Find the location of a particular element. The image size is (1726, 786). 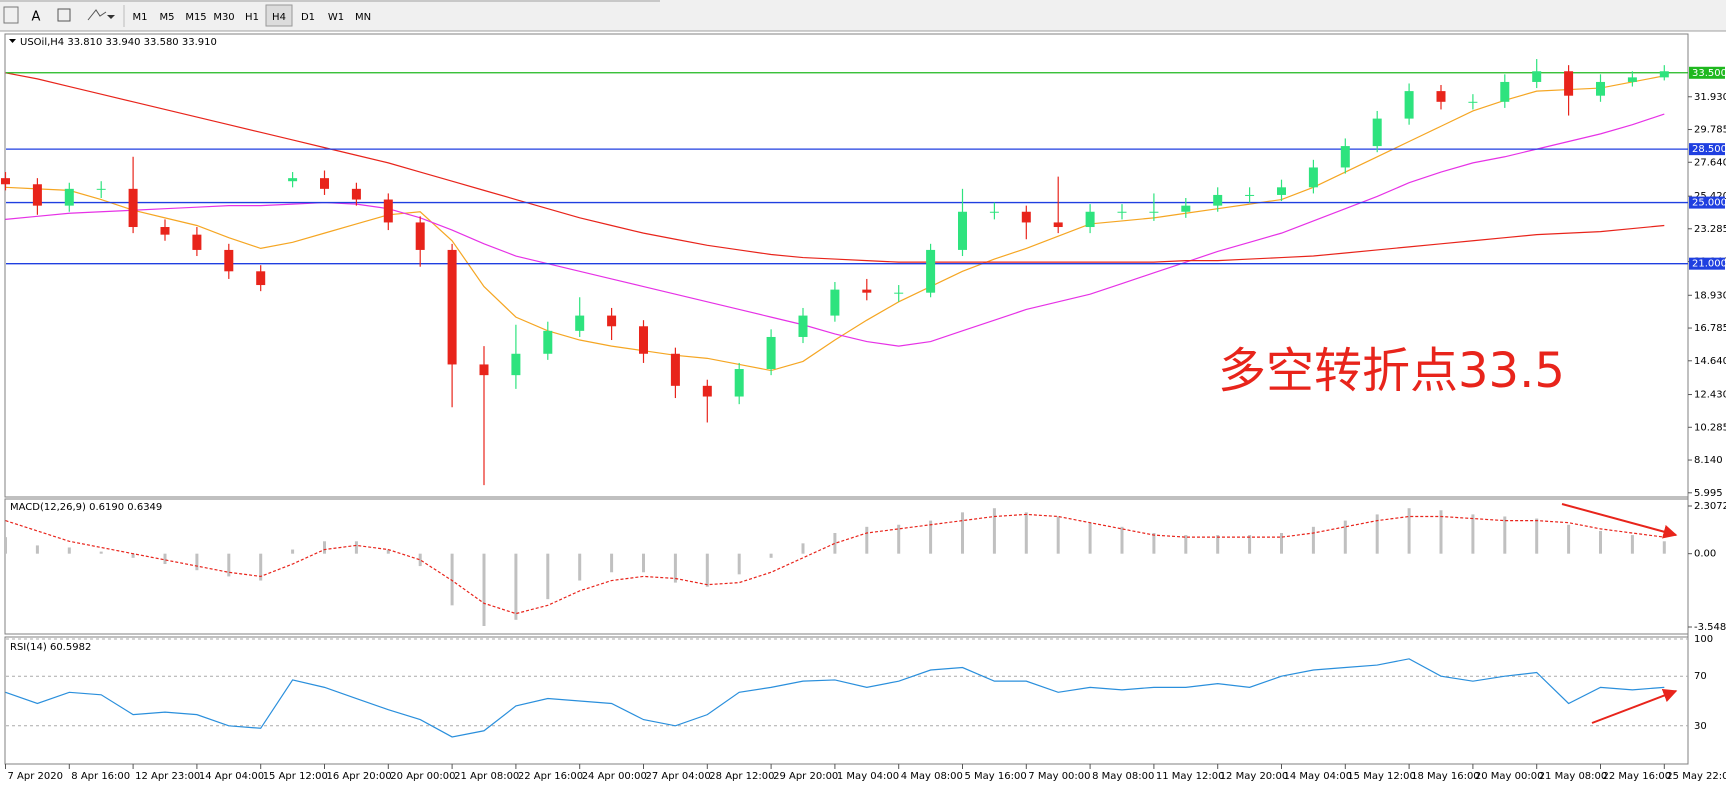

toolbar-buttons: A M1 M5 M15 M30 H1 H4 D1 W1 MN is located at coordinates (187, 15).